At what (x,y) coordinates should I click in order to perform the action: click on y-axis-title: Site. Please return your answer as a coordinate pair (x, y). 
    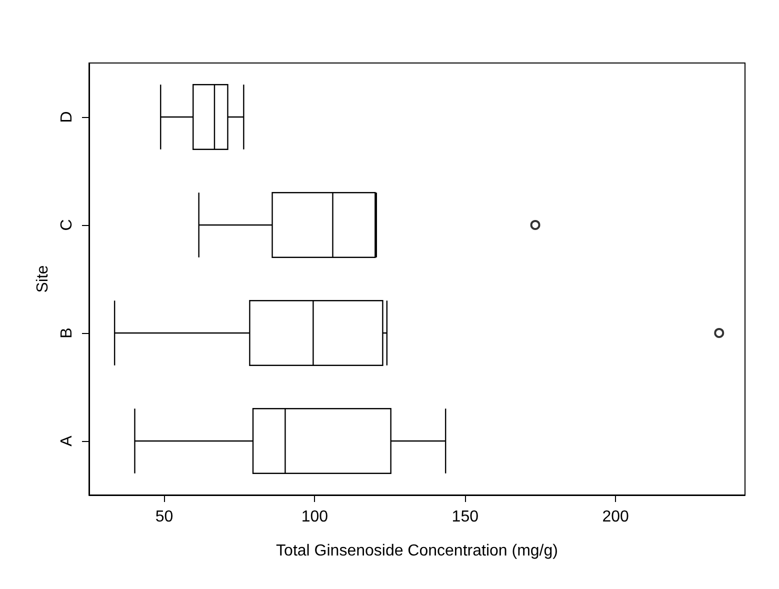
    Looking at the image, I should click on (43, 279).